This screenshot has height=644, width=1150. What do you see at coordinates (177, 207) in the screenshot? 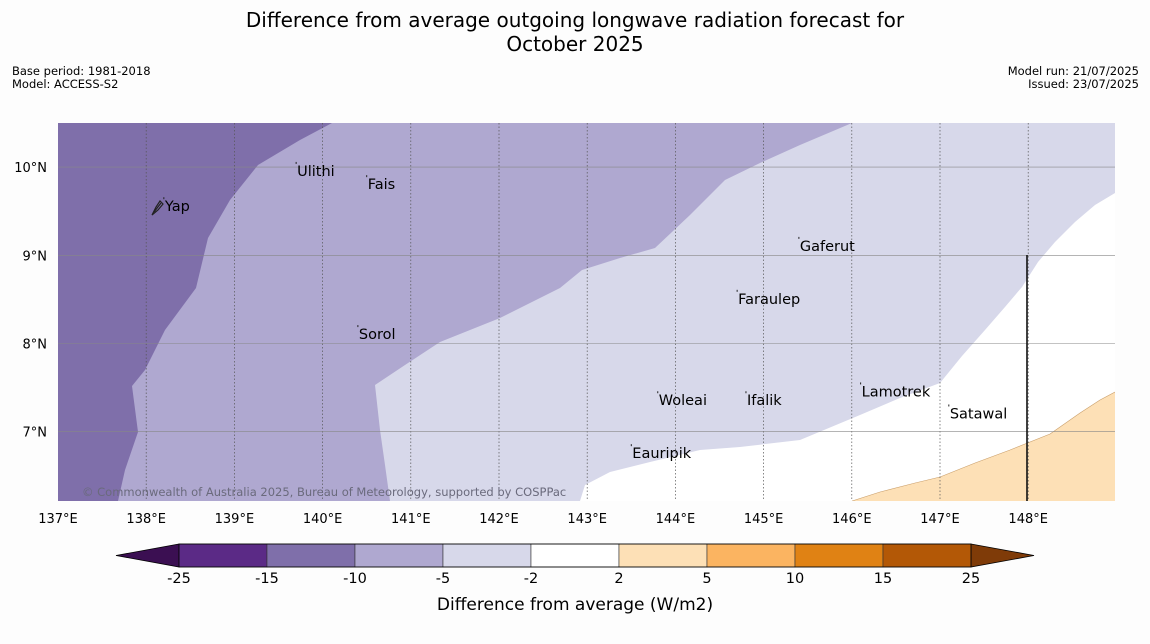
I see `place-label: Yap` at bounding box center [177, 207].